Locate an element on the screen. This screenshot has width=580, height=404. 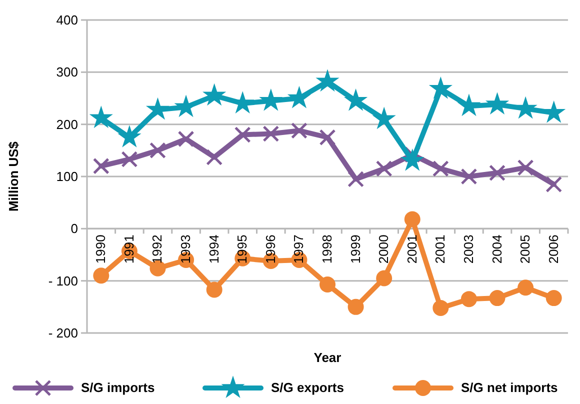
y-tick-label: - 100 is located at coordinates (63, 280).